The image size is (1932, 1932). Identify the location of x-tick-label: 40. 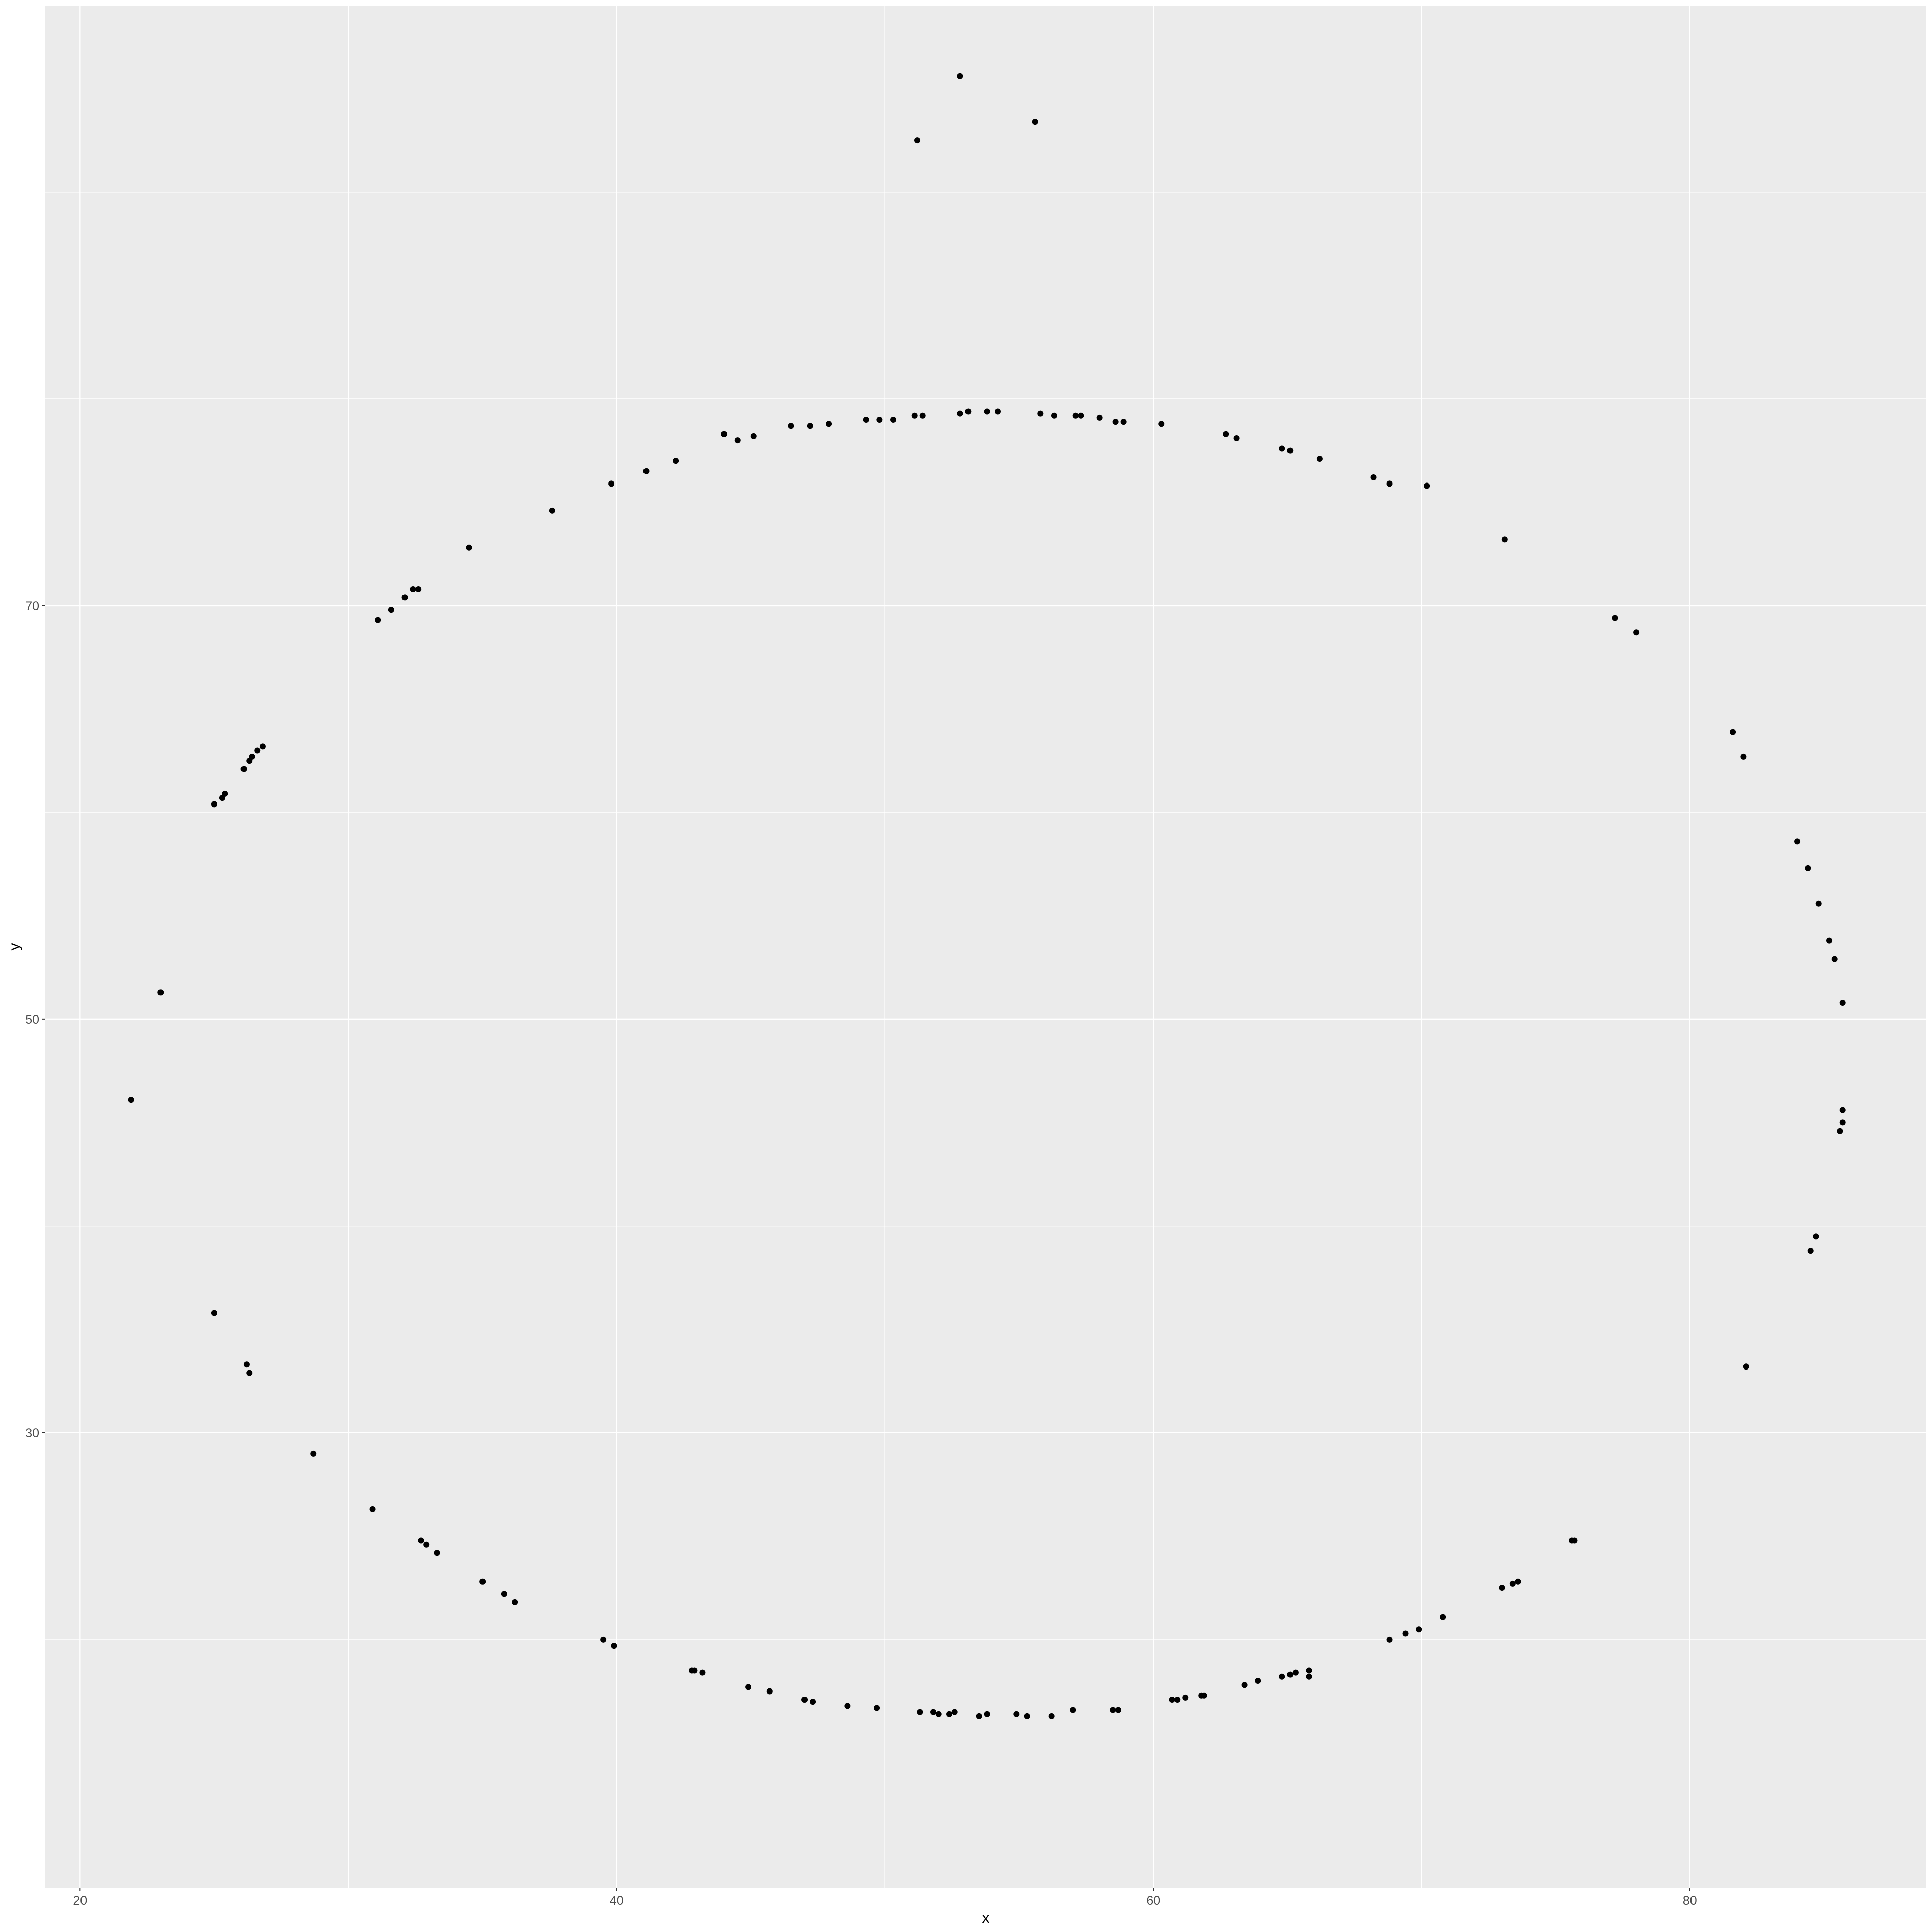
(617, 1901).